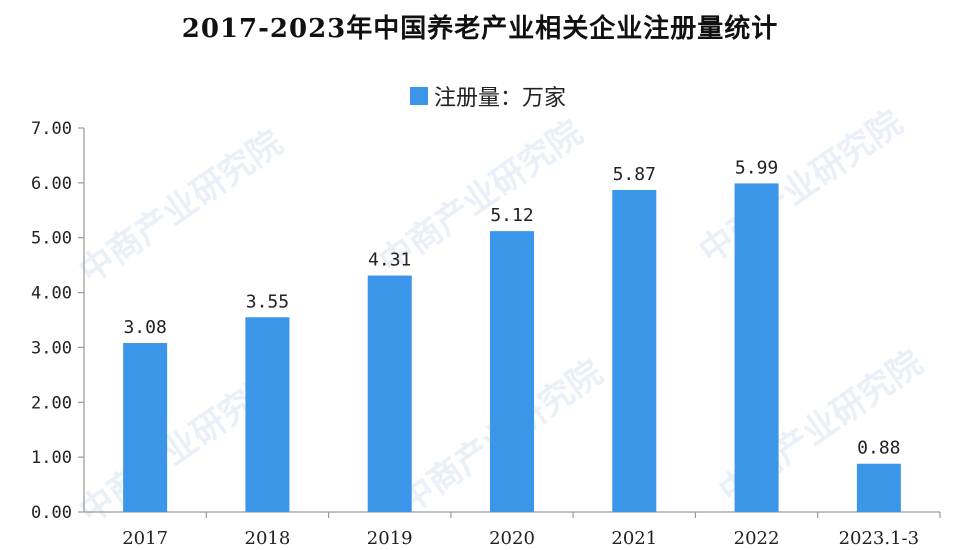 Image resolution: width=960 pixels, height=550 pixels. What do you see at coordinates (51, 239) in the screenshot?
I see `y-tick-label: 5.00` at bounding box center [51, 239].